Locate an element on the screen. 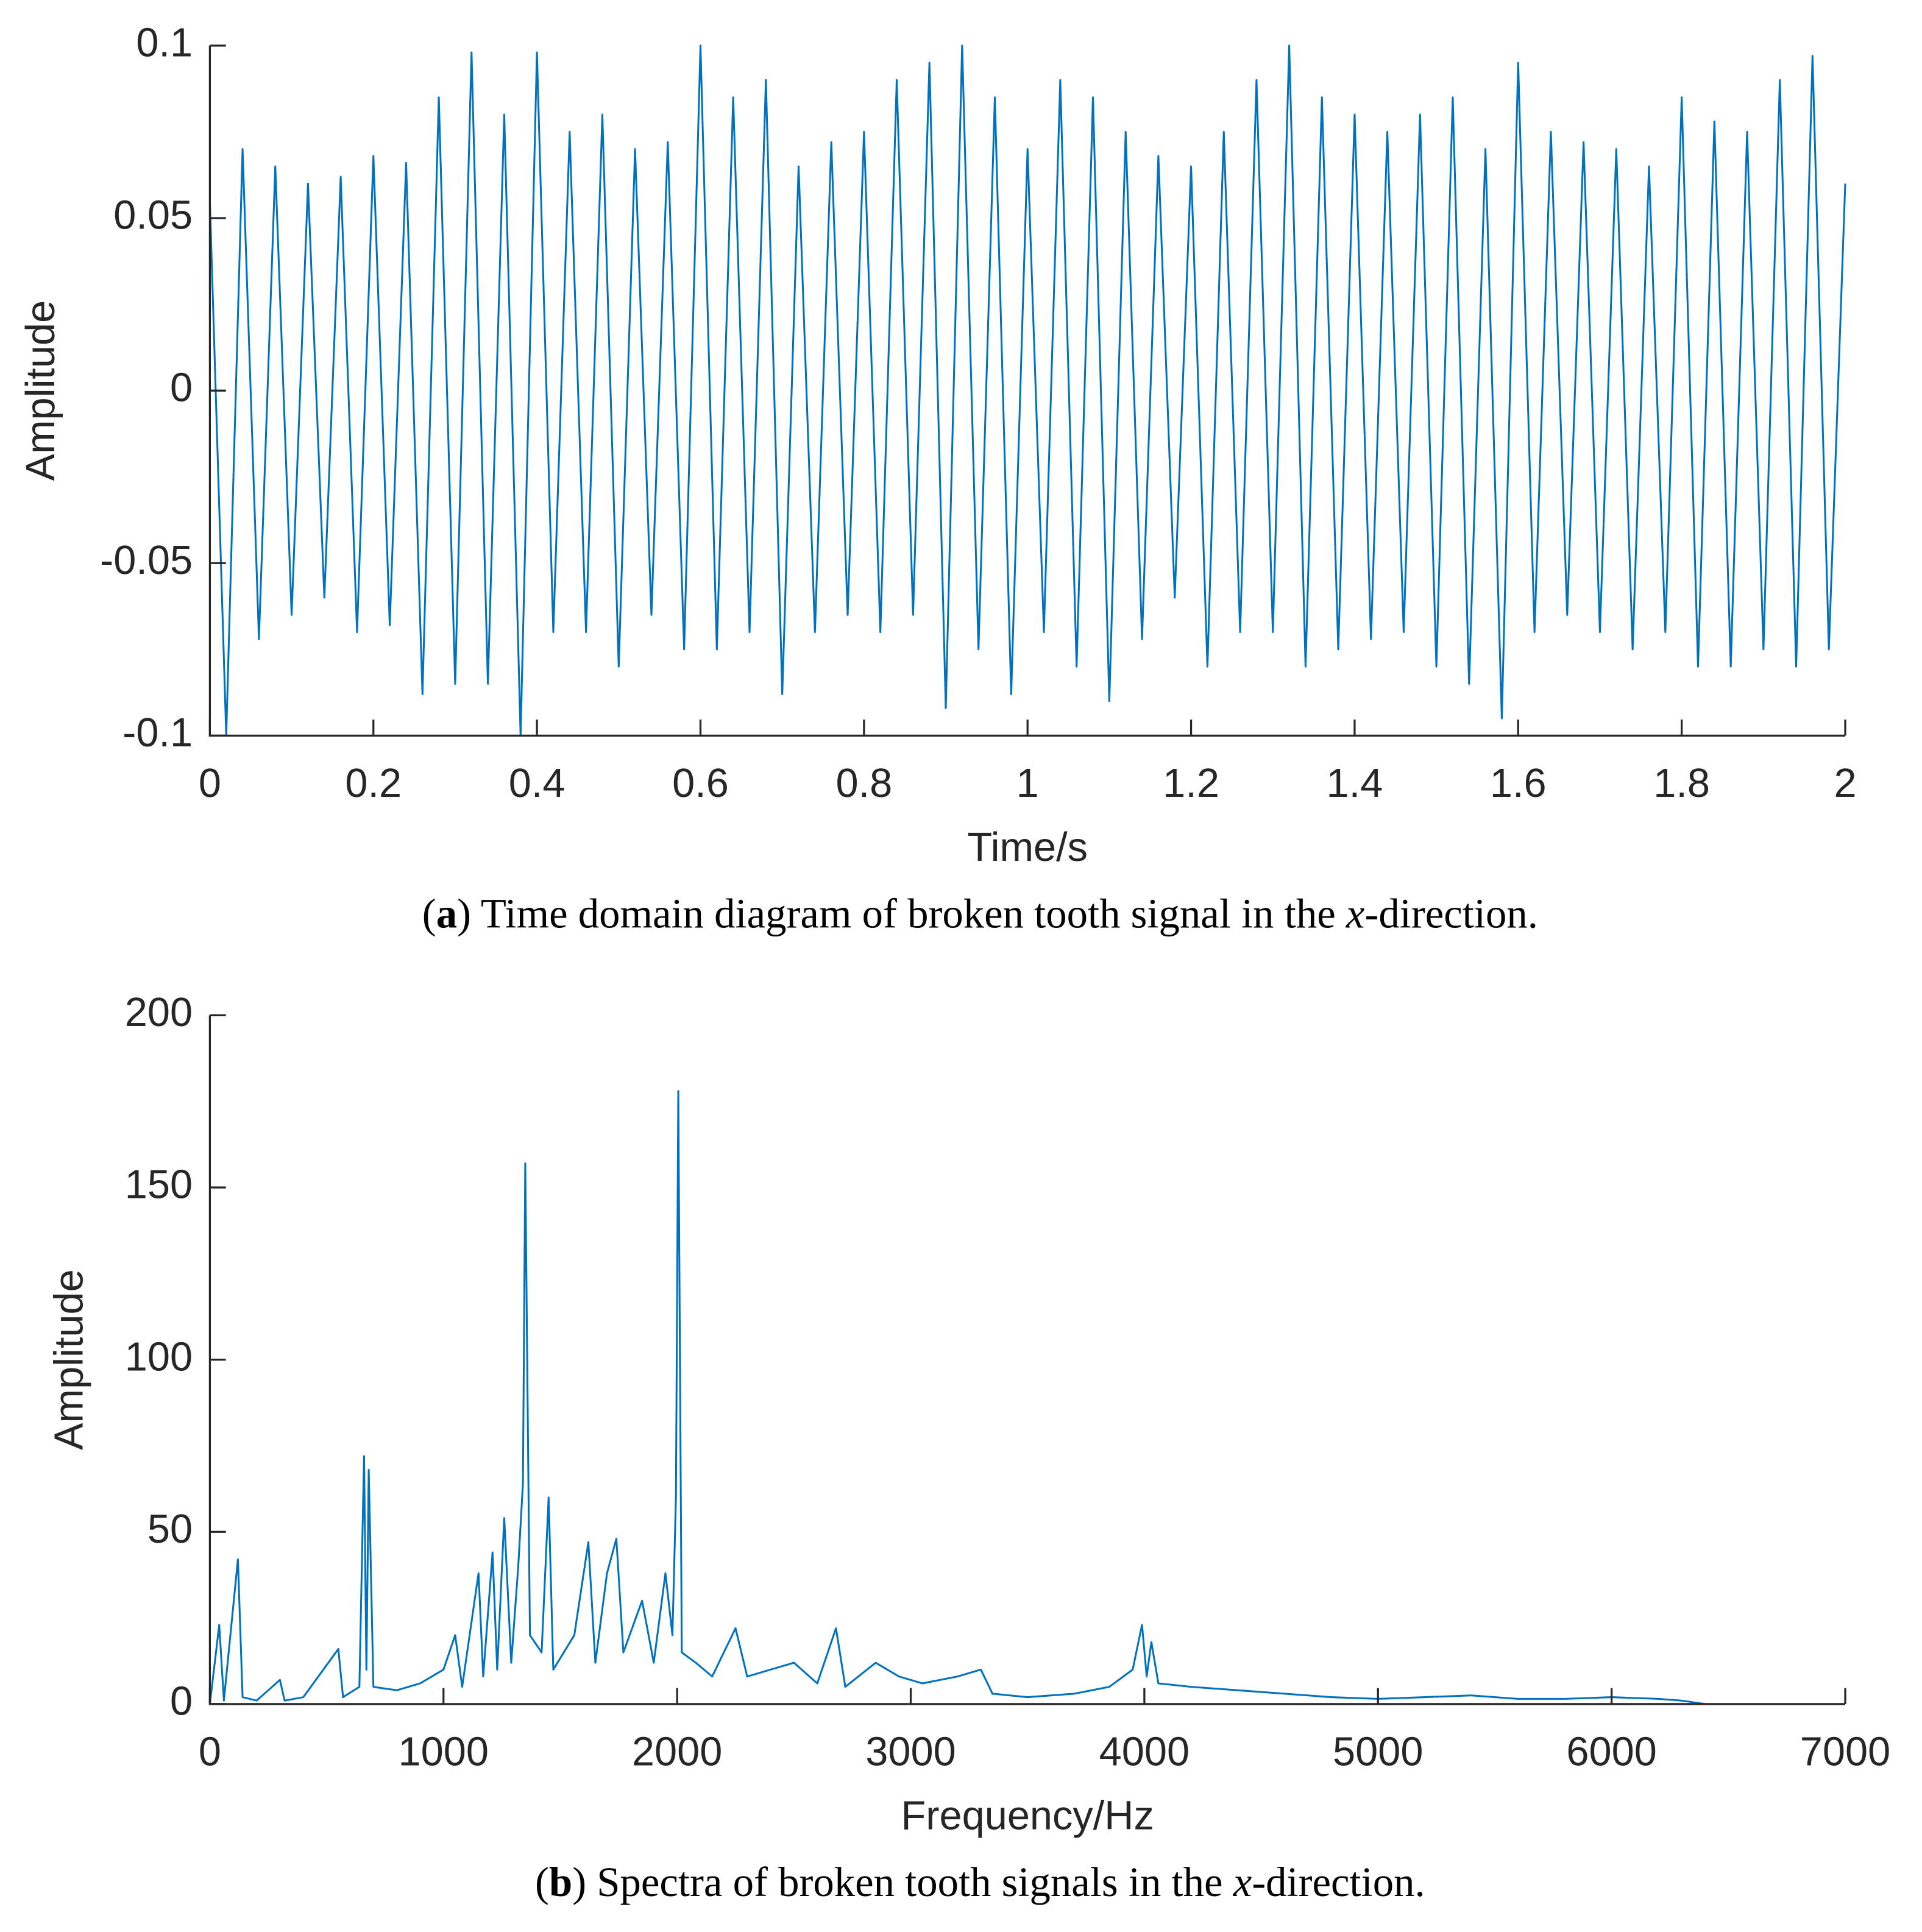  x-tick-label: 2000 is located at coordinates (677, 1751).